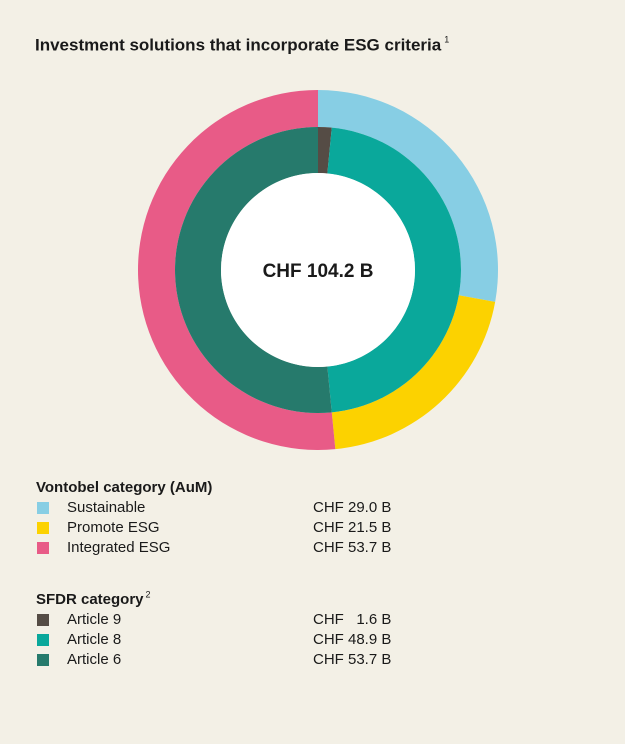  Describe the element at coordinates (352, 507) in the screenshot. I see `value-label: CHF 29.0 B` at that location.